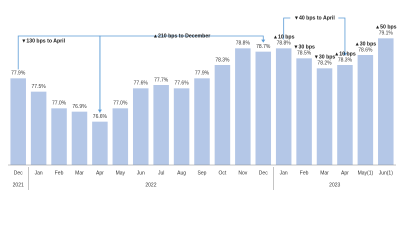 The width and height of the screenshot is (400, 240). Describe the element at coordinates (181, 74) in the screenshot. I see `bracket` at that location.